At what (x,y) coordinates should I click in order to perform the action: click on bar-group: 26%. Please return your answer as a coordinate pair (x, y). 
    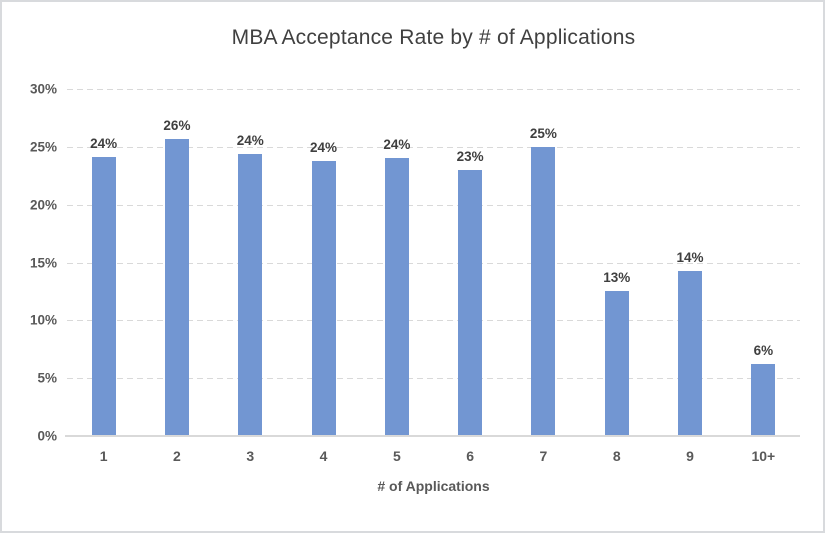
    Looking at the image, I should click on (176, 262).